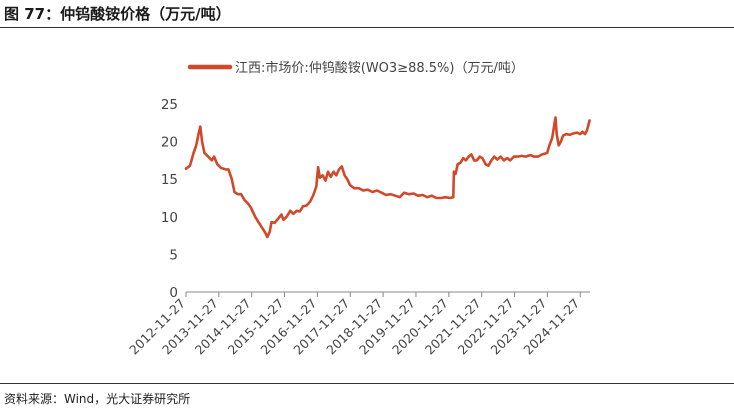 Image resolution: width=734 pixels, height=413 pixels. What do you see at coordinates (117, 14) in the screenshot?
I see `figure-title: 图 77：仲钨酸铵价格（万元/吨）` at bounding box center [117, 14].